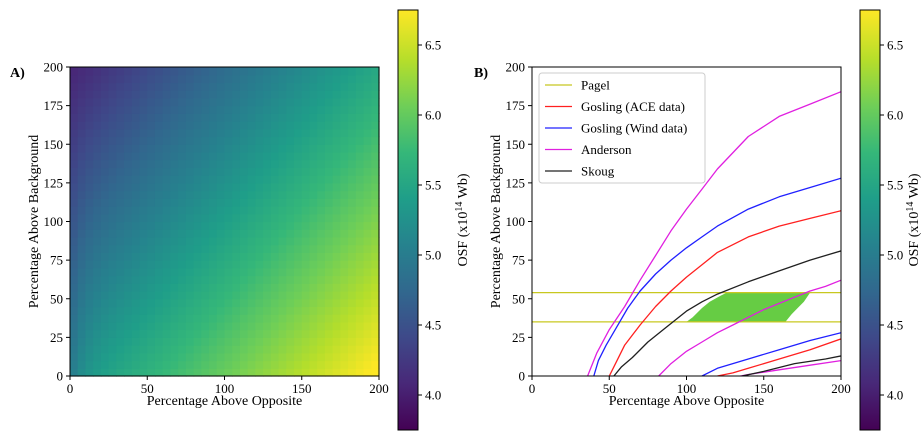  What do you see at coordinates (434, 220) in the screenshot?
I see `colorbar-a: 4.04.55.05.56.06.5 OSF (x1014 Wb)` at bounding box center [434, 220].